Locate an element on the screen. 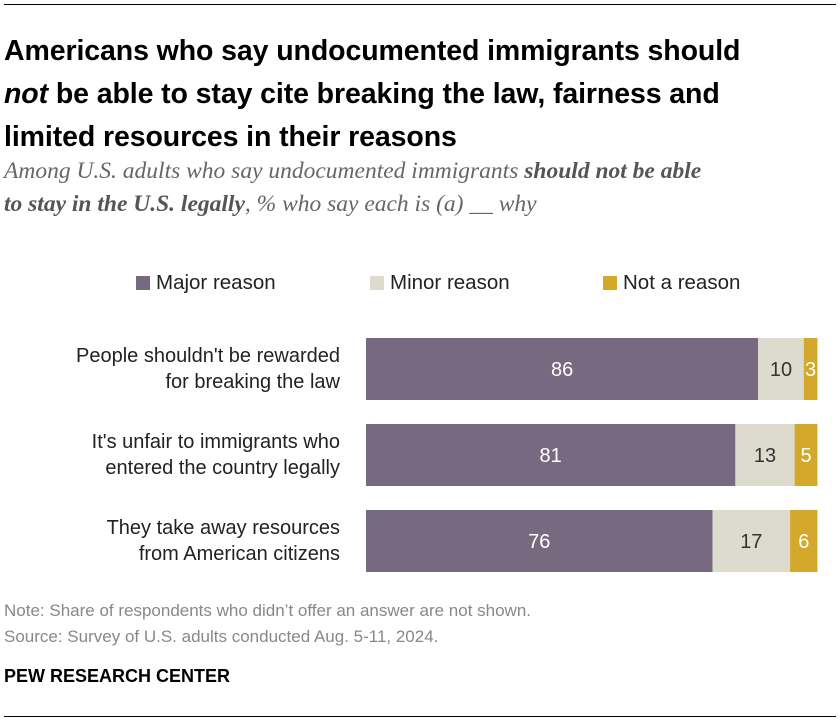  data-label-minor: 17 is located at coordinates (751, 542).